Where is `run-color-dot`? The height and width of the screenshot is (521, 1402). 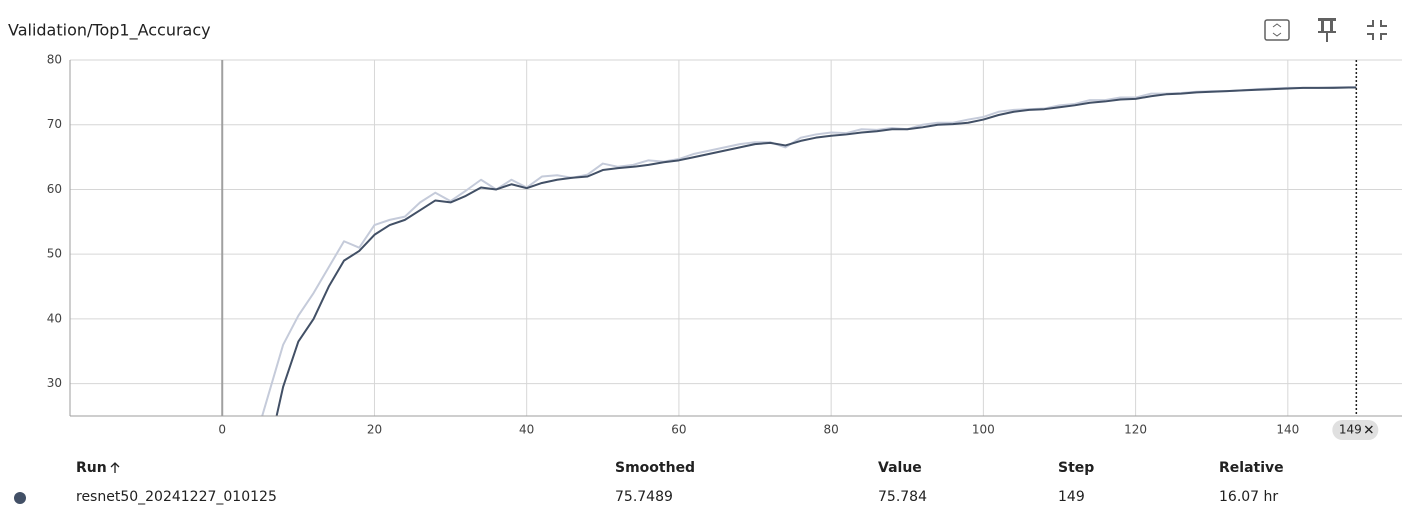
run-color-dot is located at coordinates (20, 498).